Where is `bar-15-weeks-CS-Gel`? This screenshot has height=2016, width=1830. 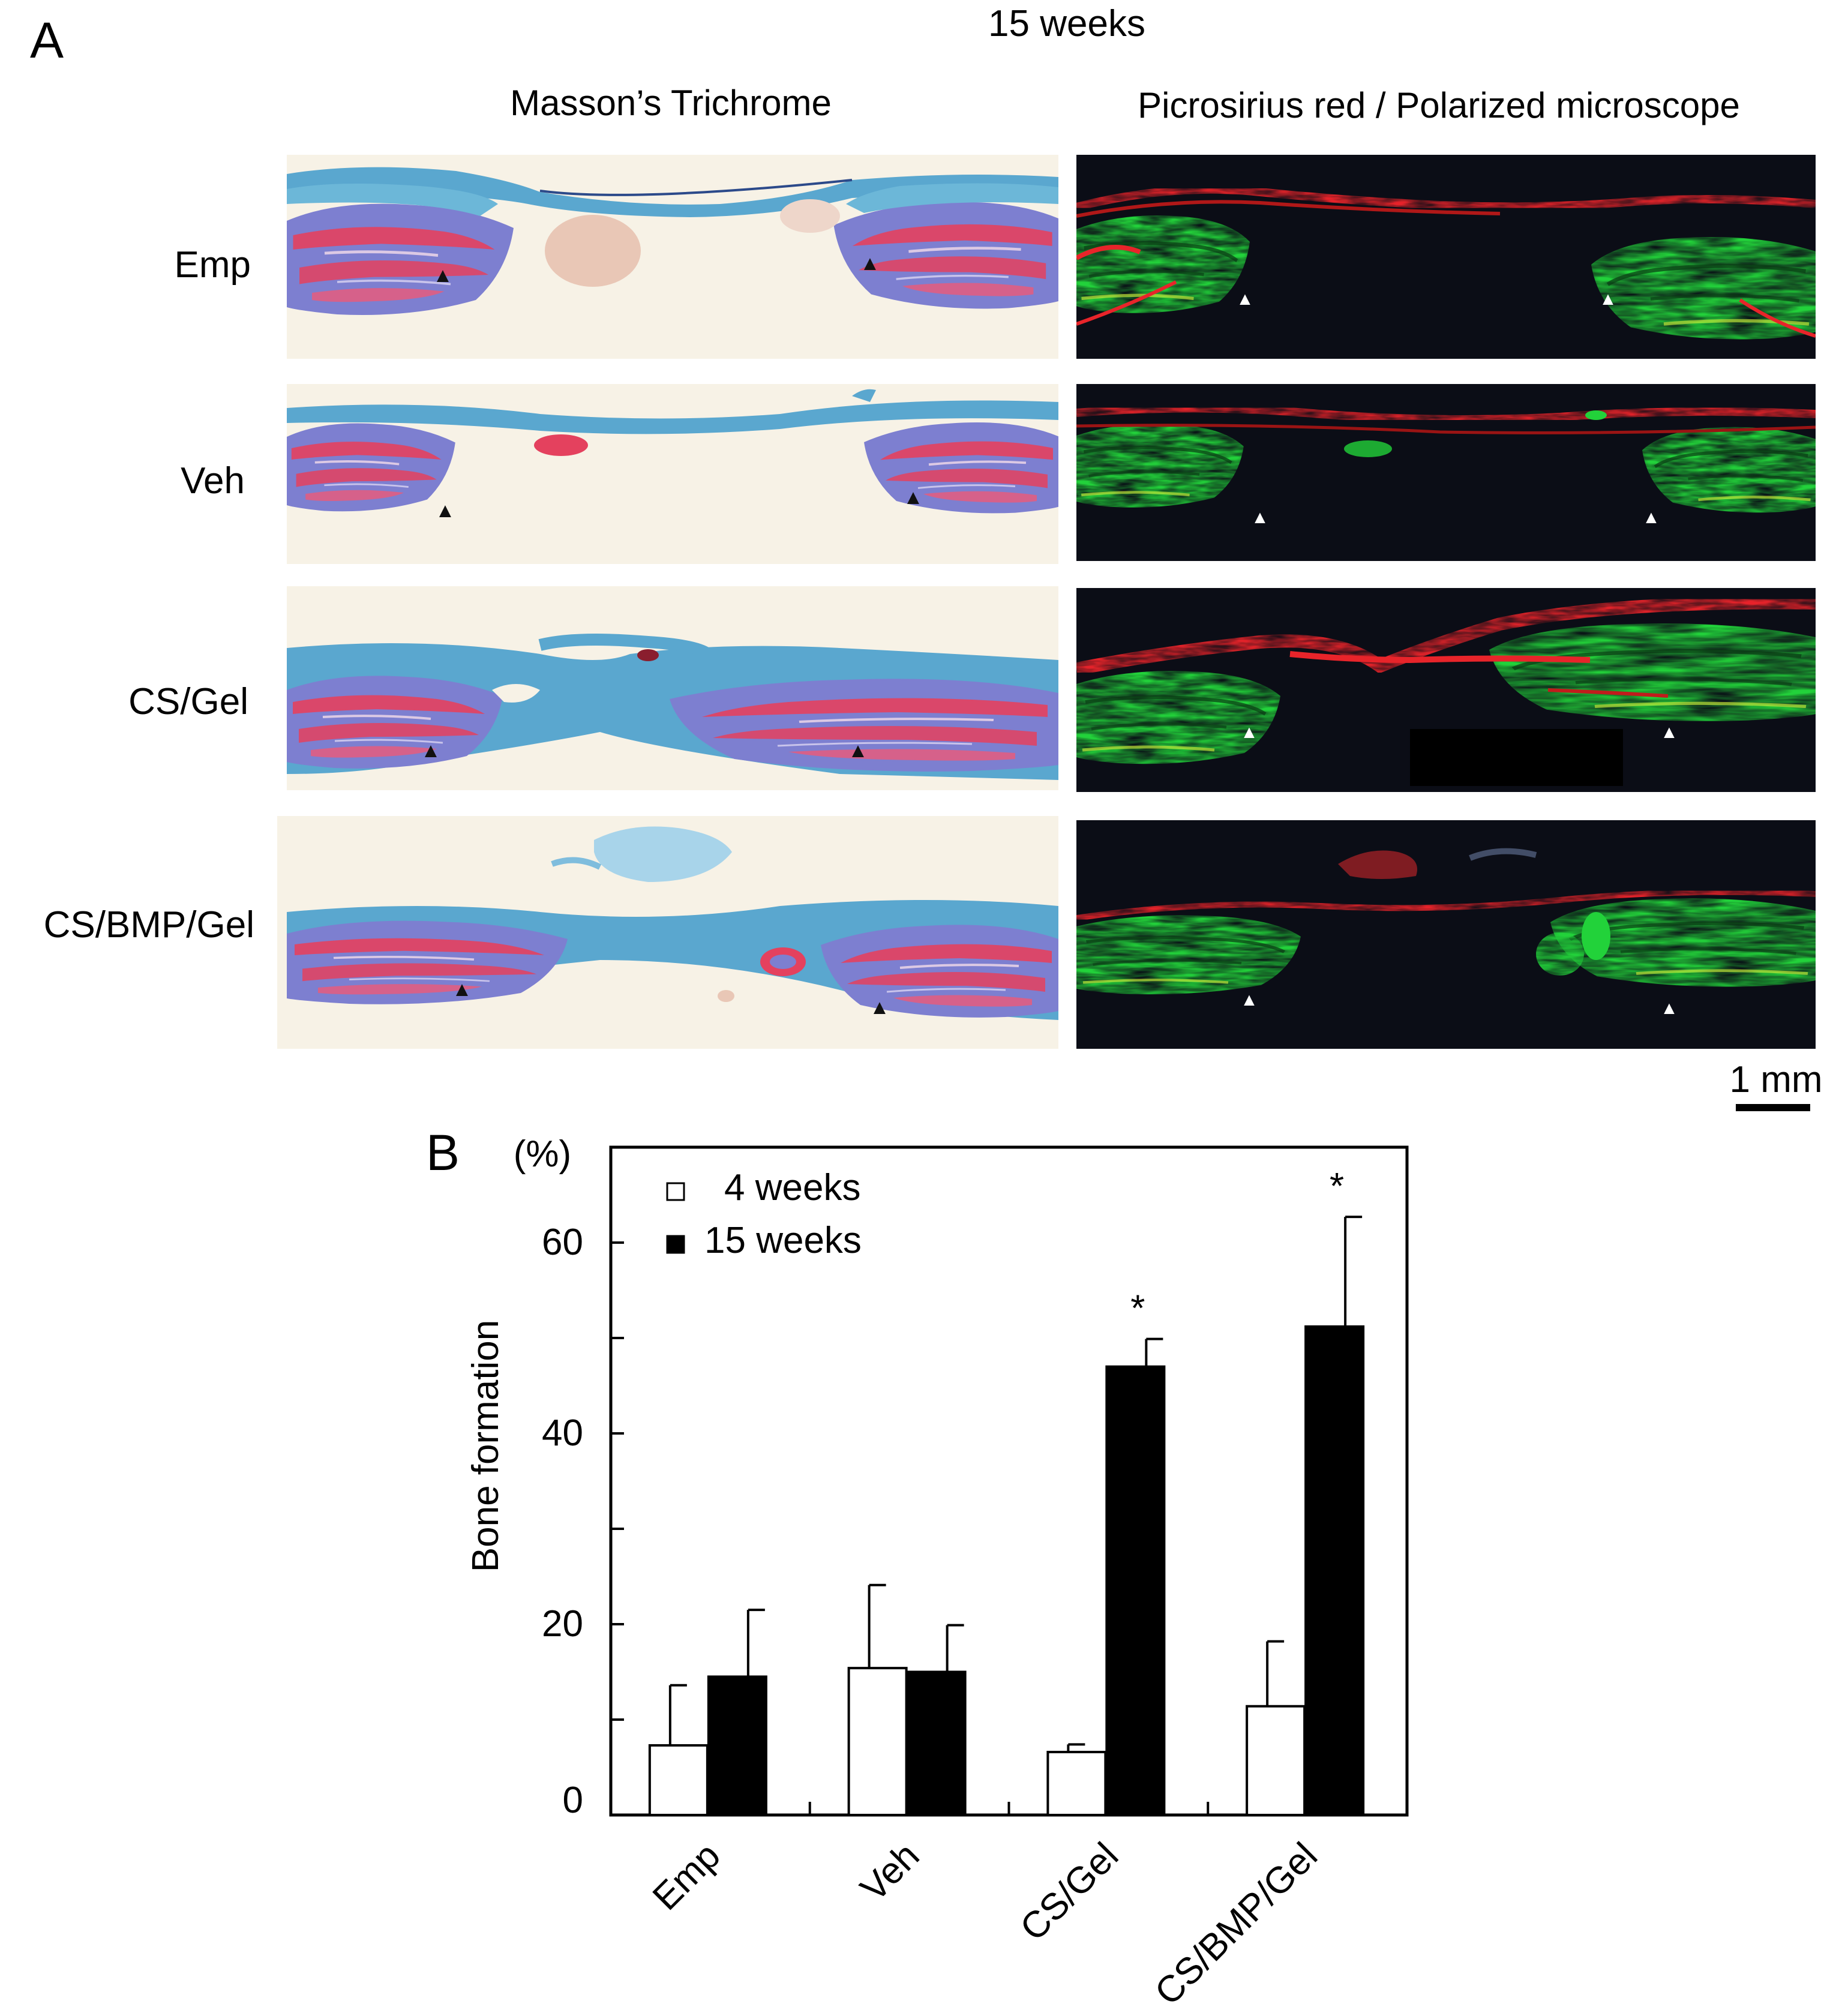 bar-15-weeks-CS-Gel is located at coordinates (1135, 1590).